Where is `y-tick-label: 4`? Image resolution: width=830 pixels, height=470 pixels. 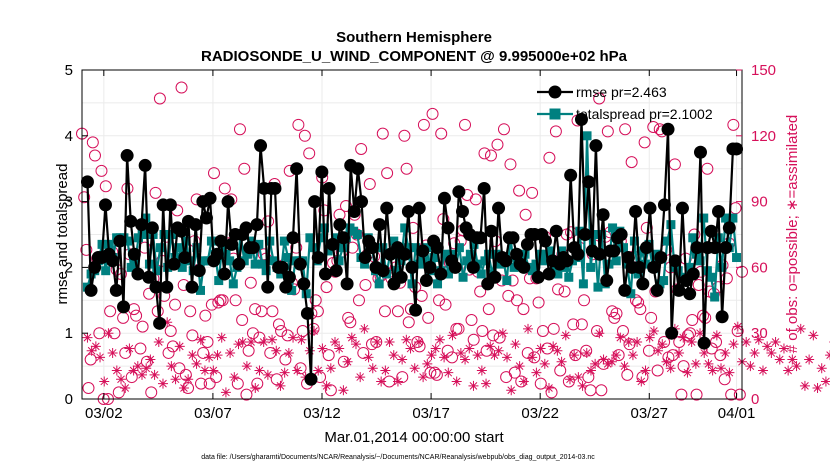
y-tick-label: 4 is located at coordinates (69, 136).